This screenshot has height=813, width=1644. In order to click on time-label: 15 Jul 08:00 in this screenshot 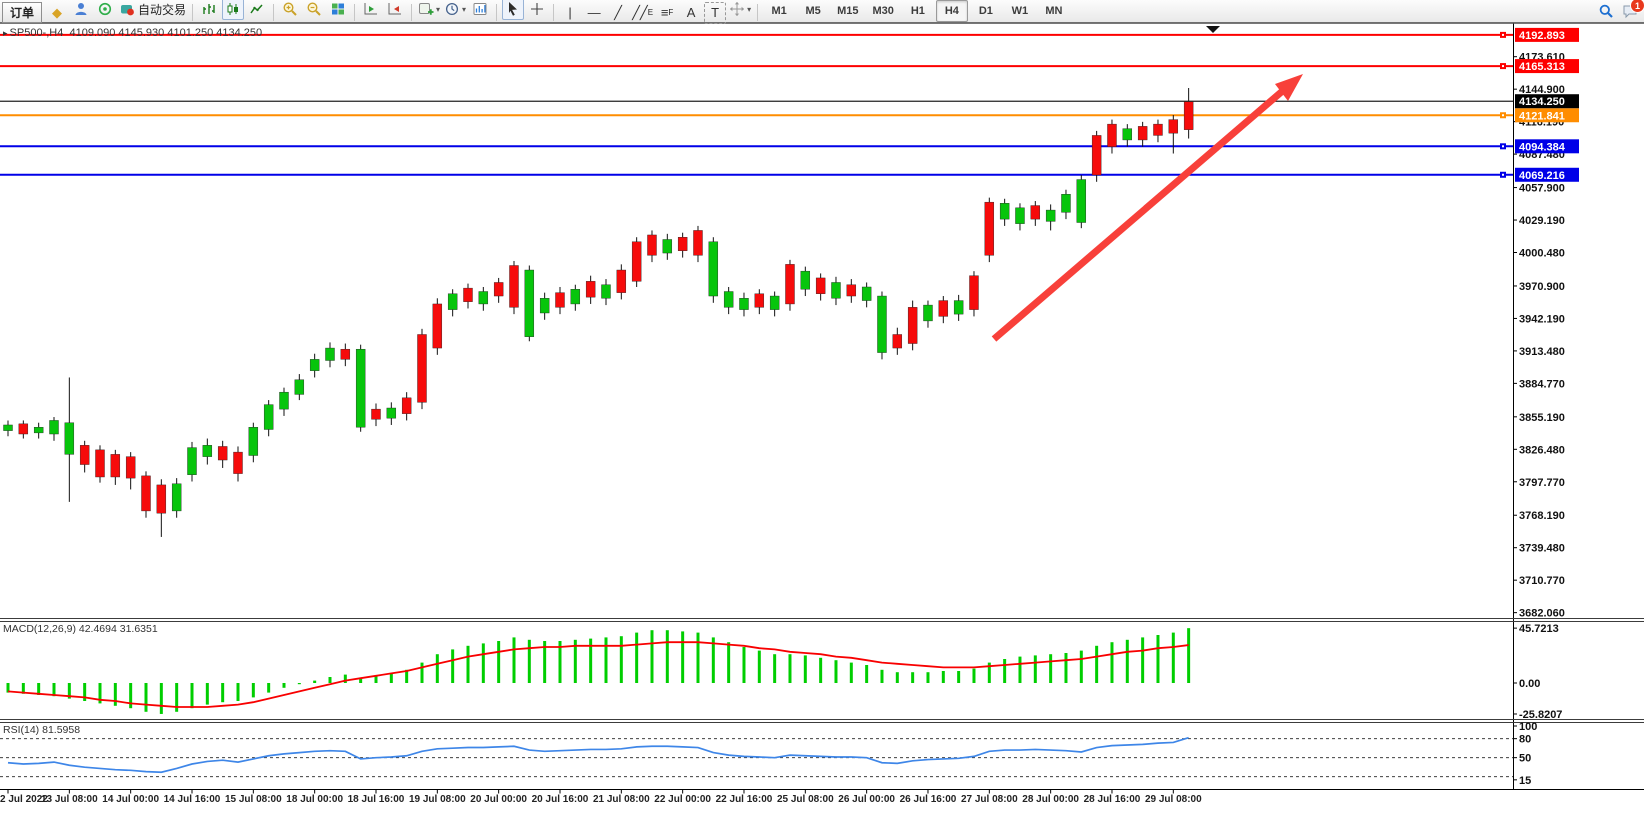, I will do `click(253, 799)`.